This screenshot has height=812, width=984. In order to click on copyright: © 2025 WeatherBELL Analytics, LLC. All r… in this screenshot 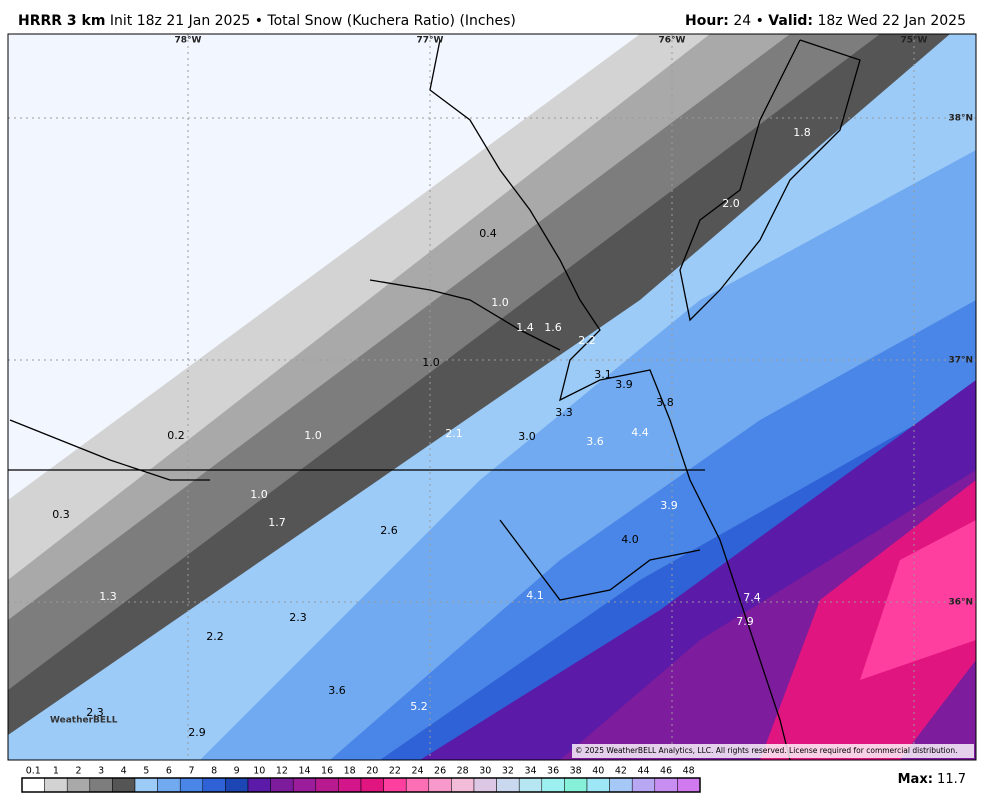, I will do `click(766, 750)`.